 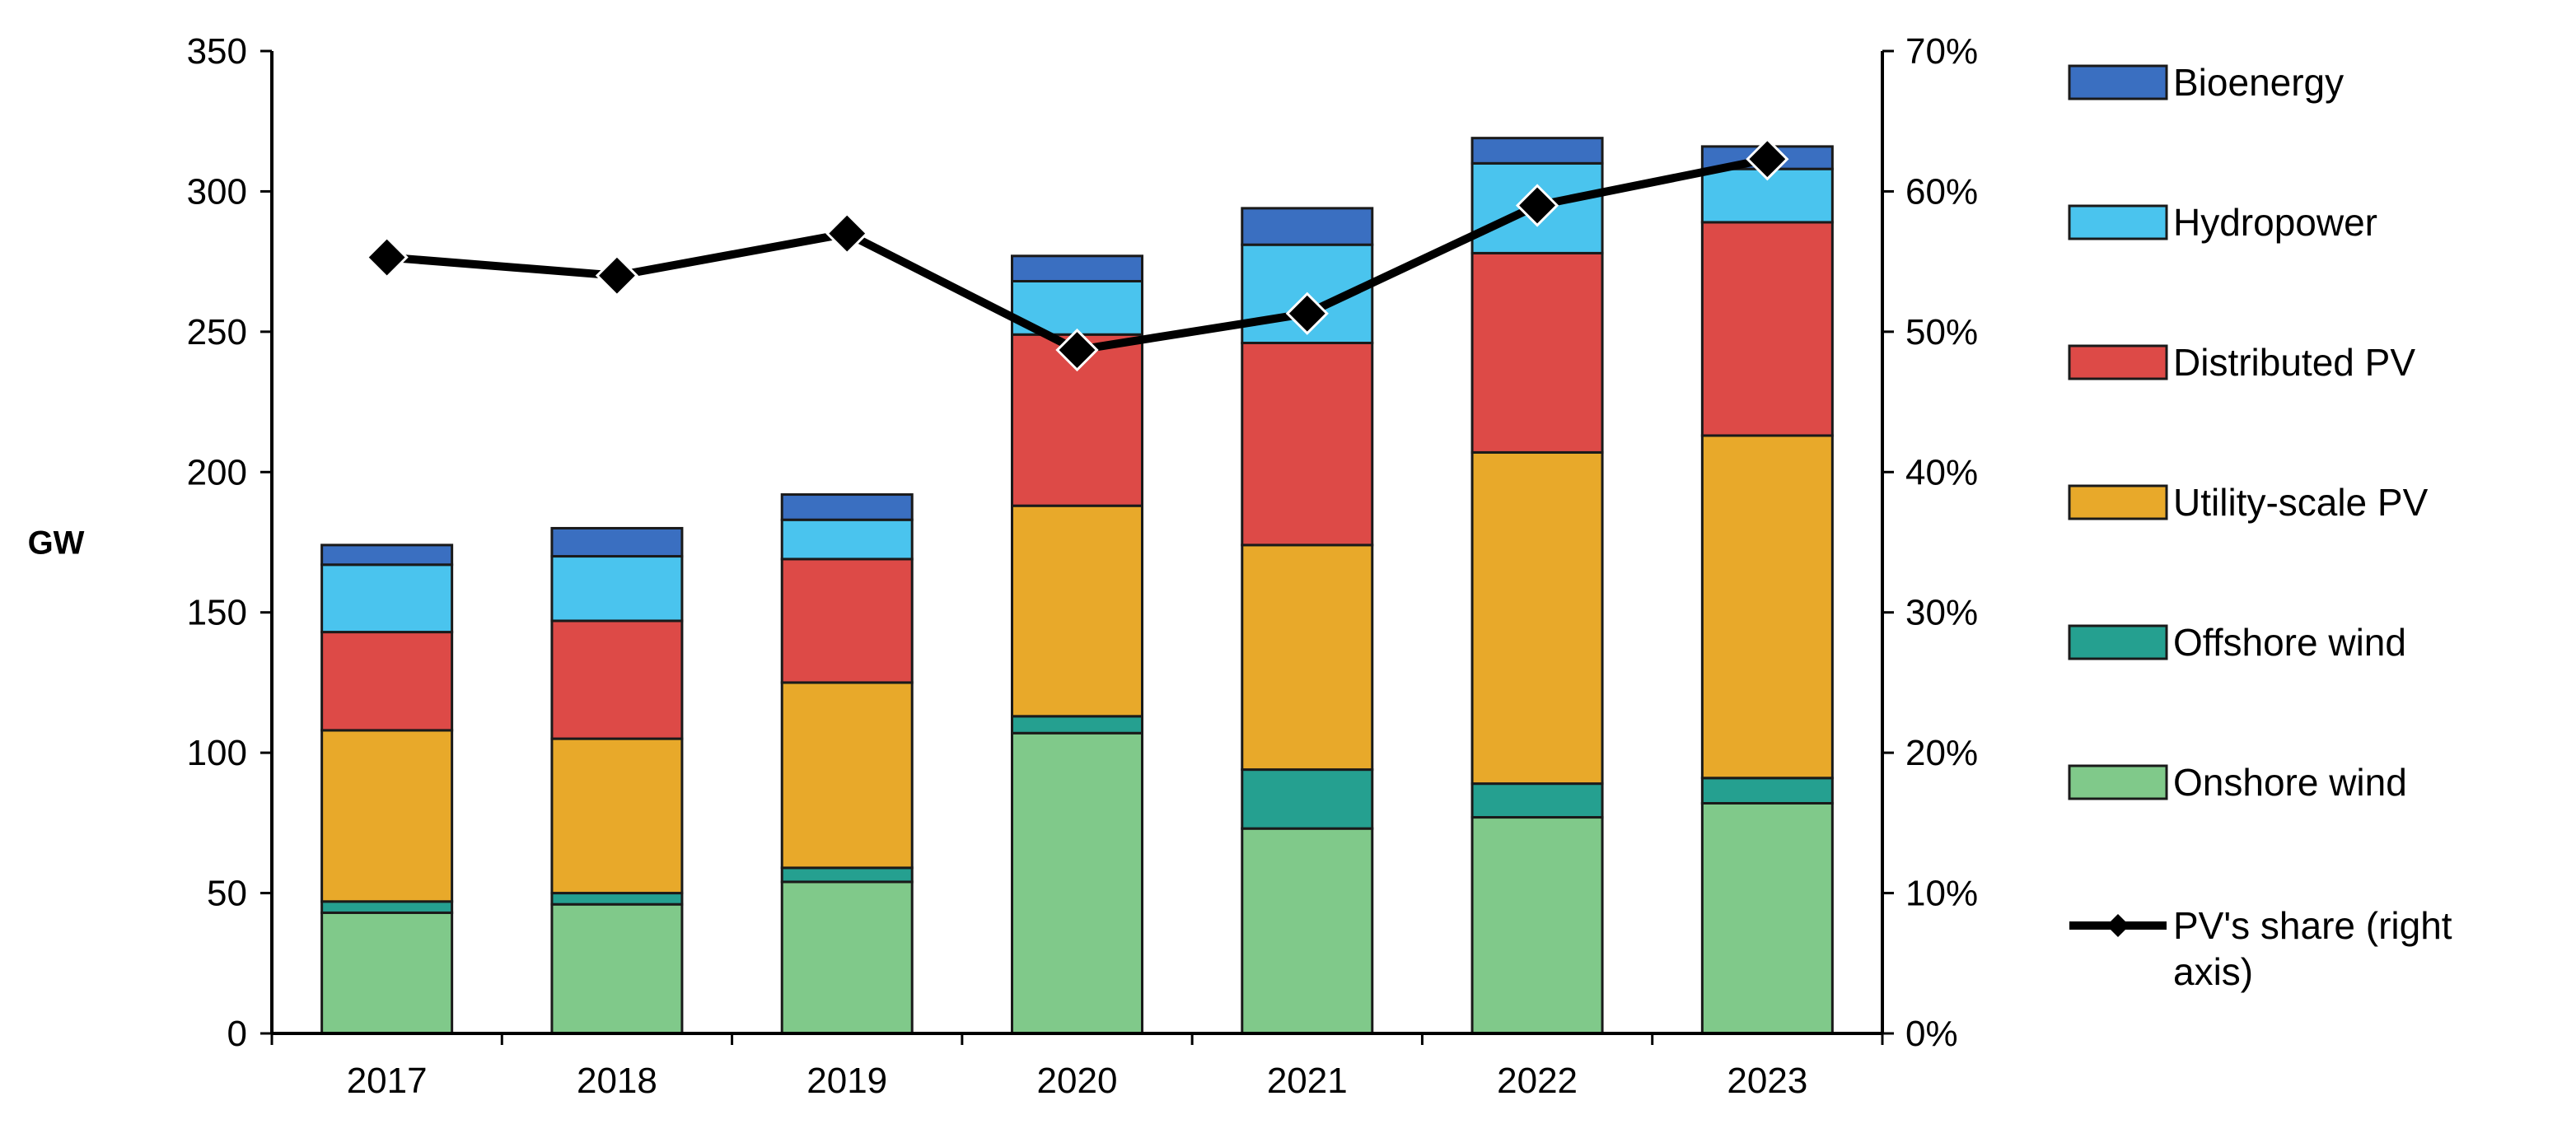 I want to click on legend-swatch-utility-scale-pv, so click(x=2118, y=502).